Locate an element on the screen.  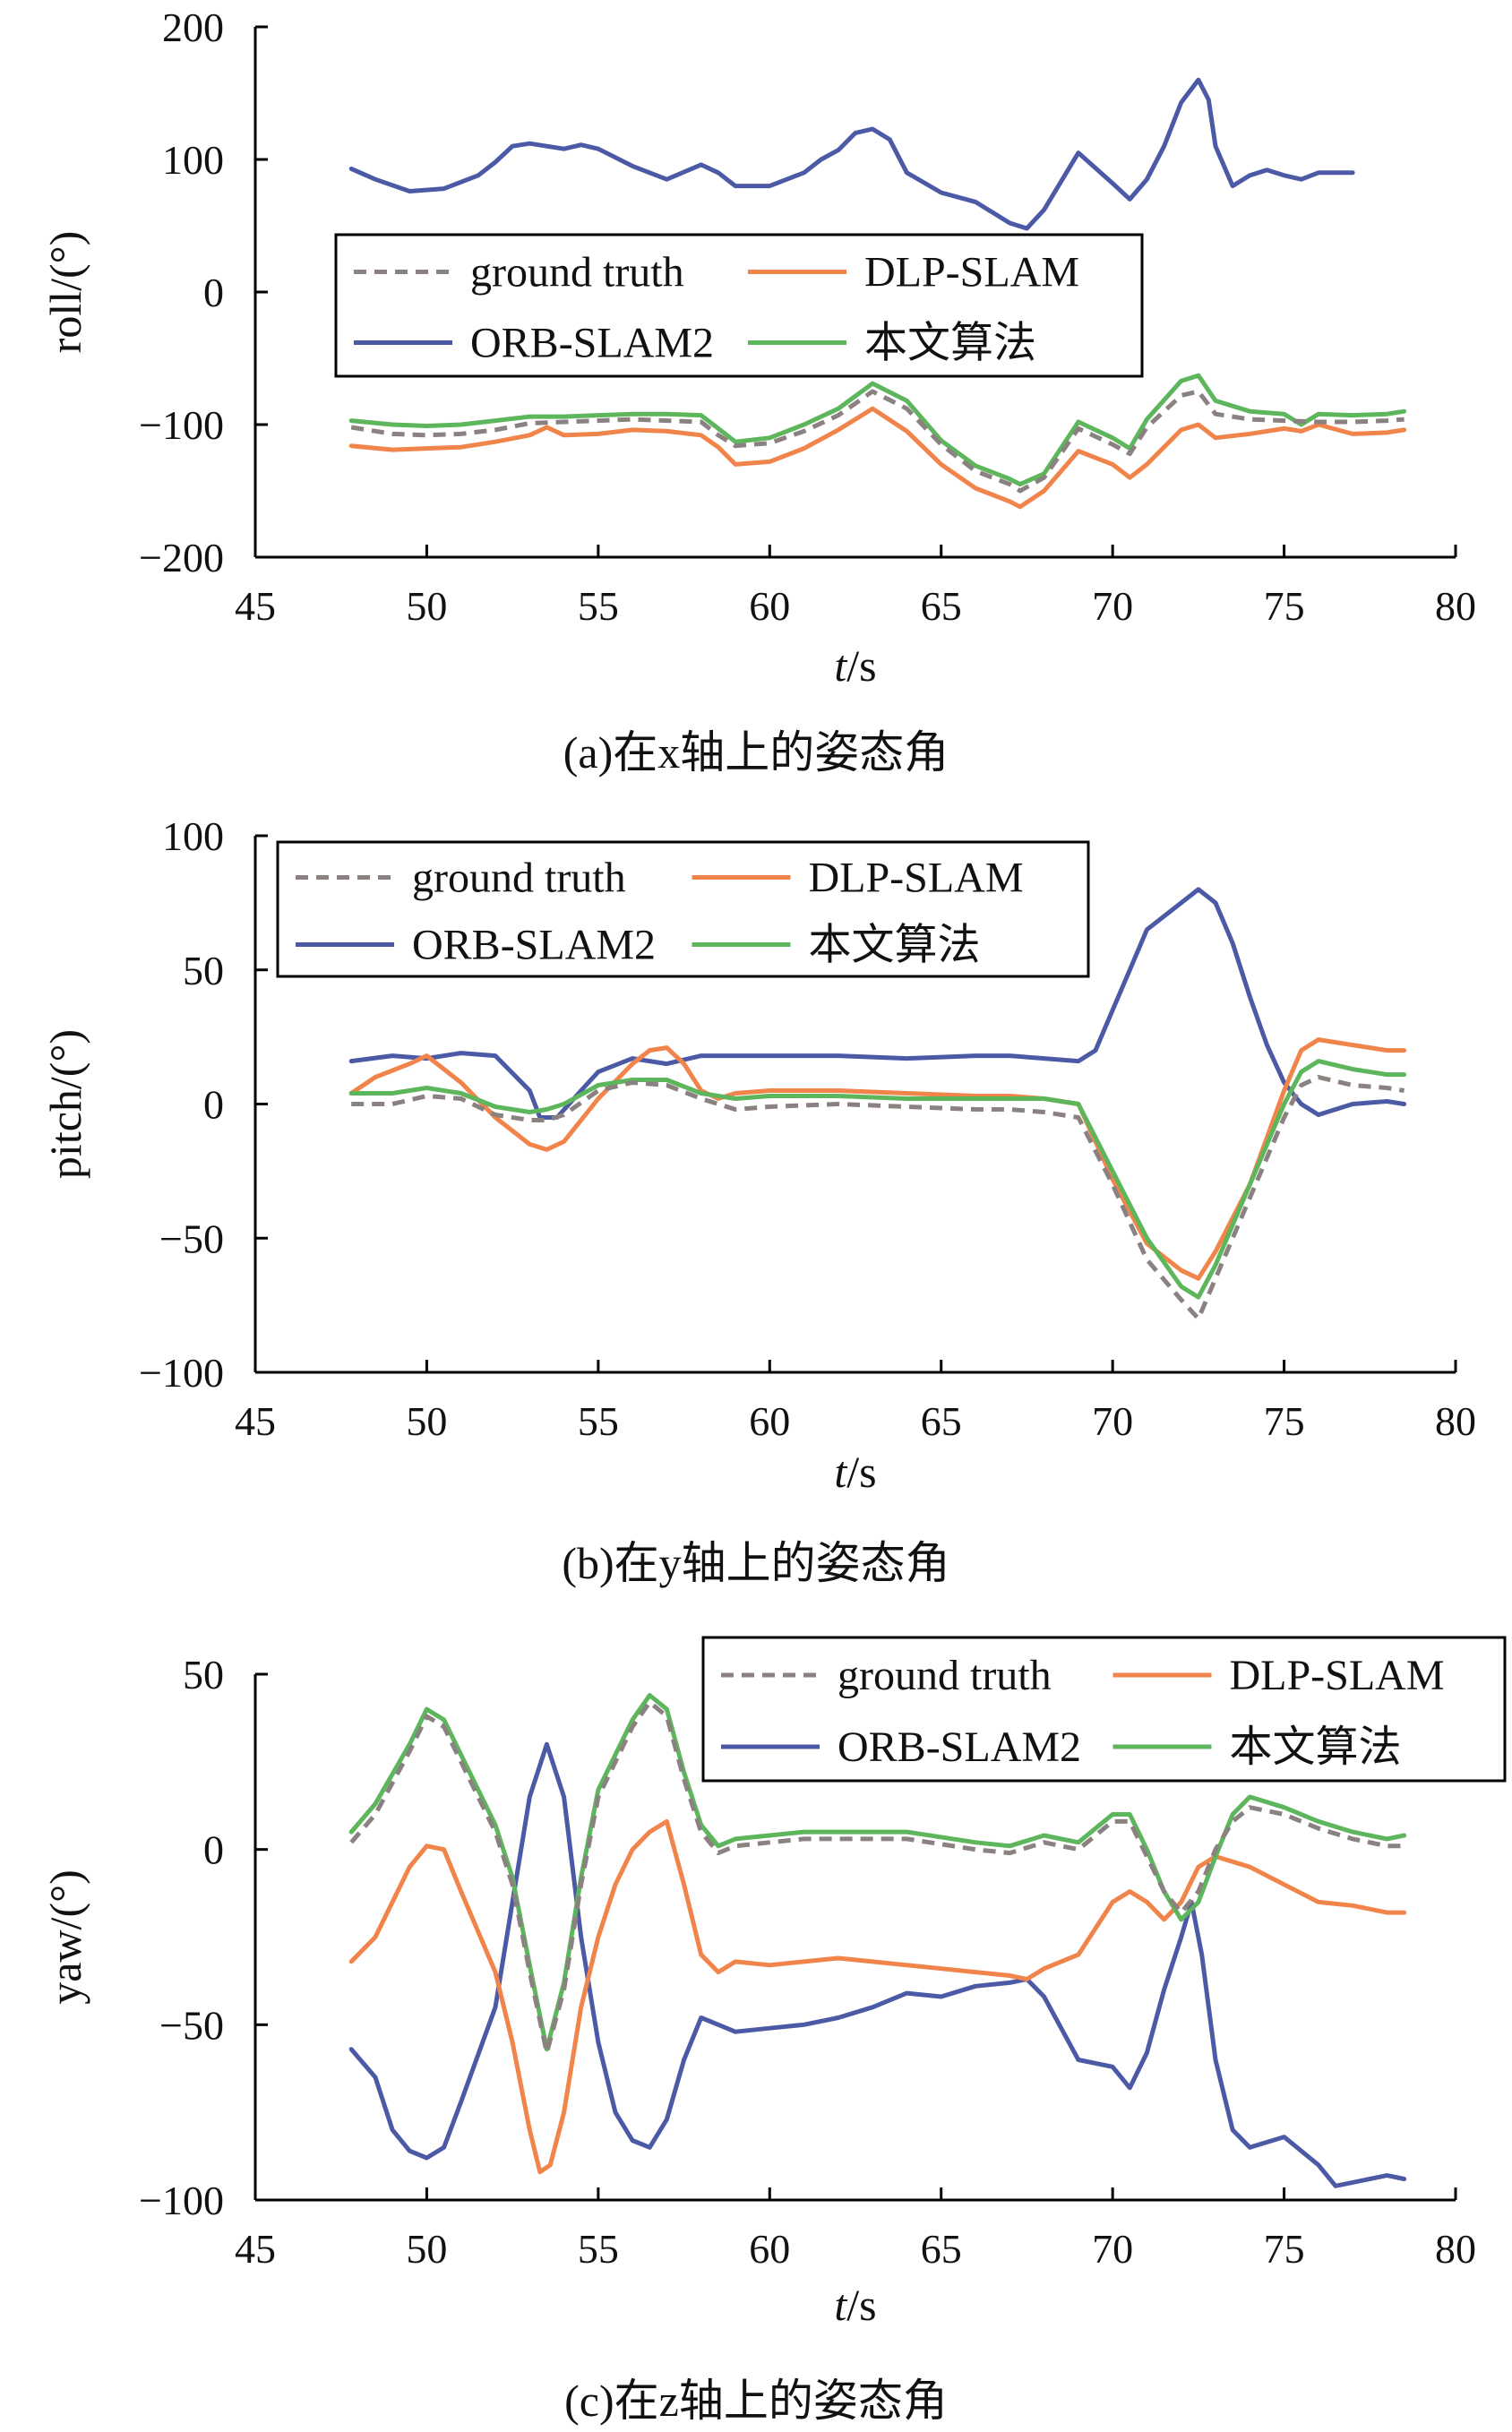
y-axis-label: roll/(°) is located at coordinates (65, 292).